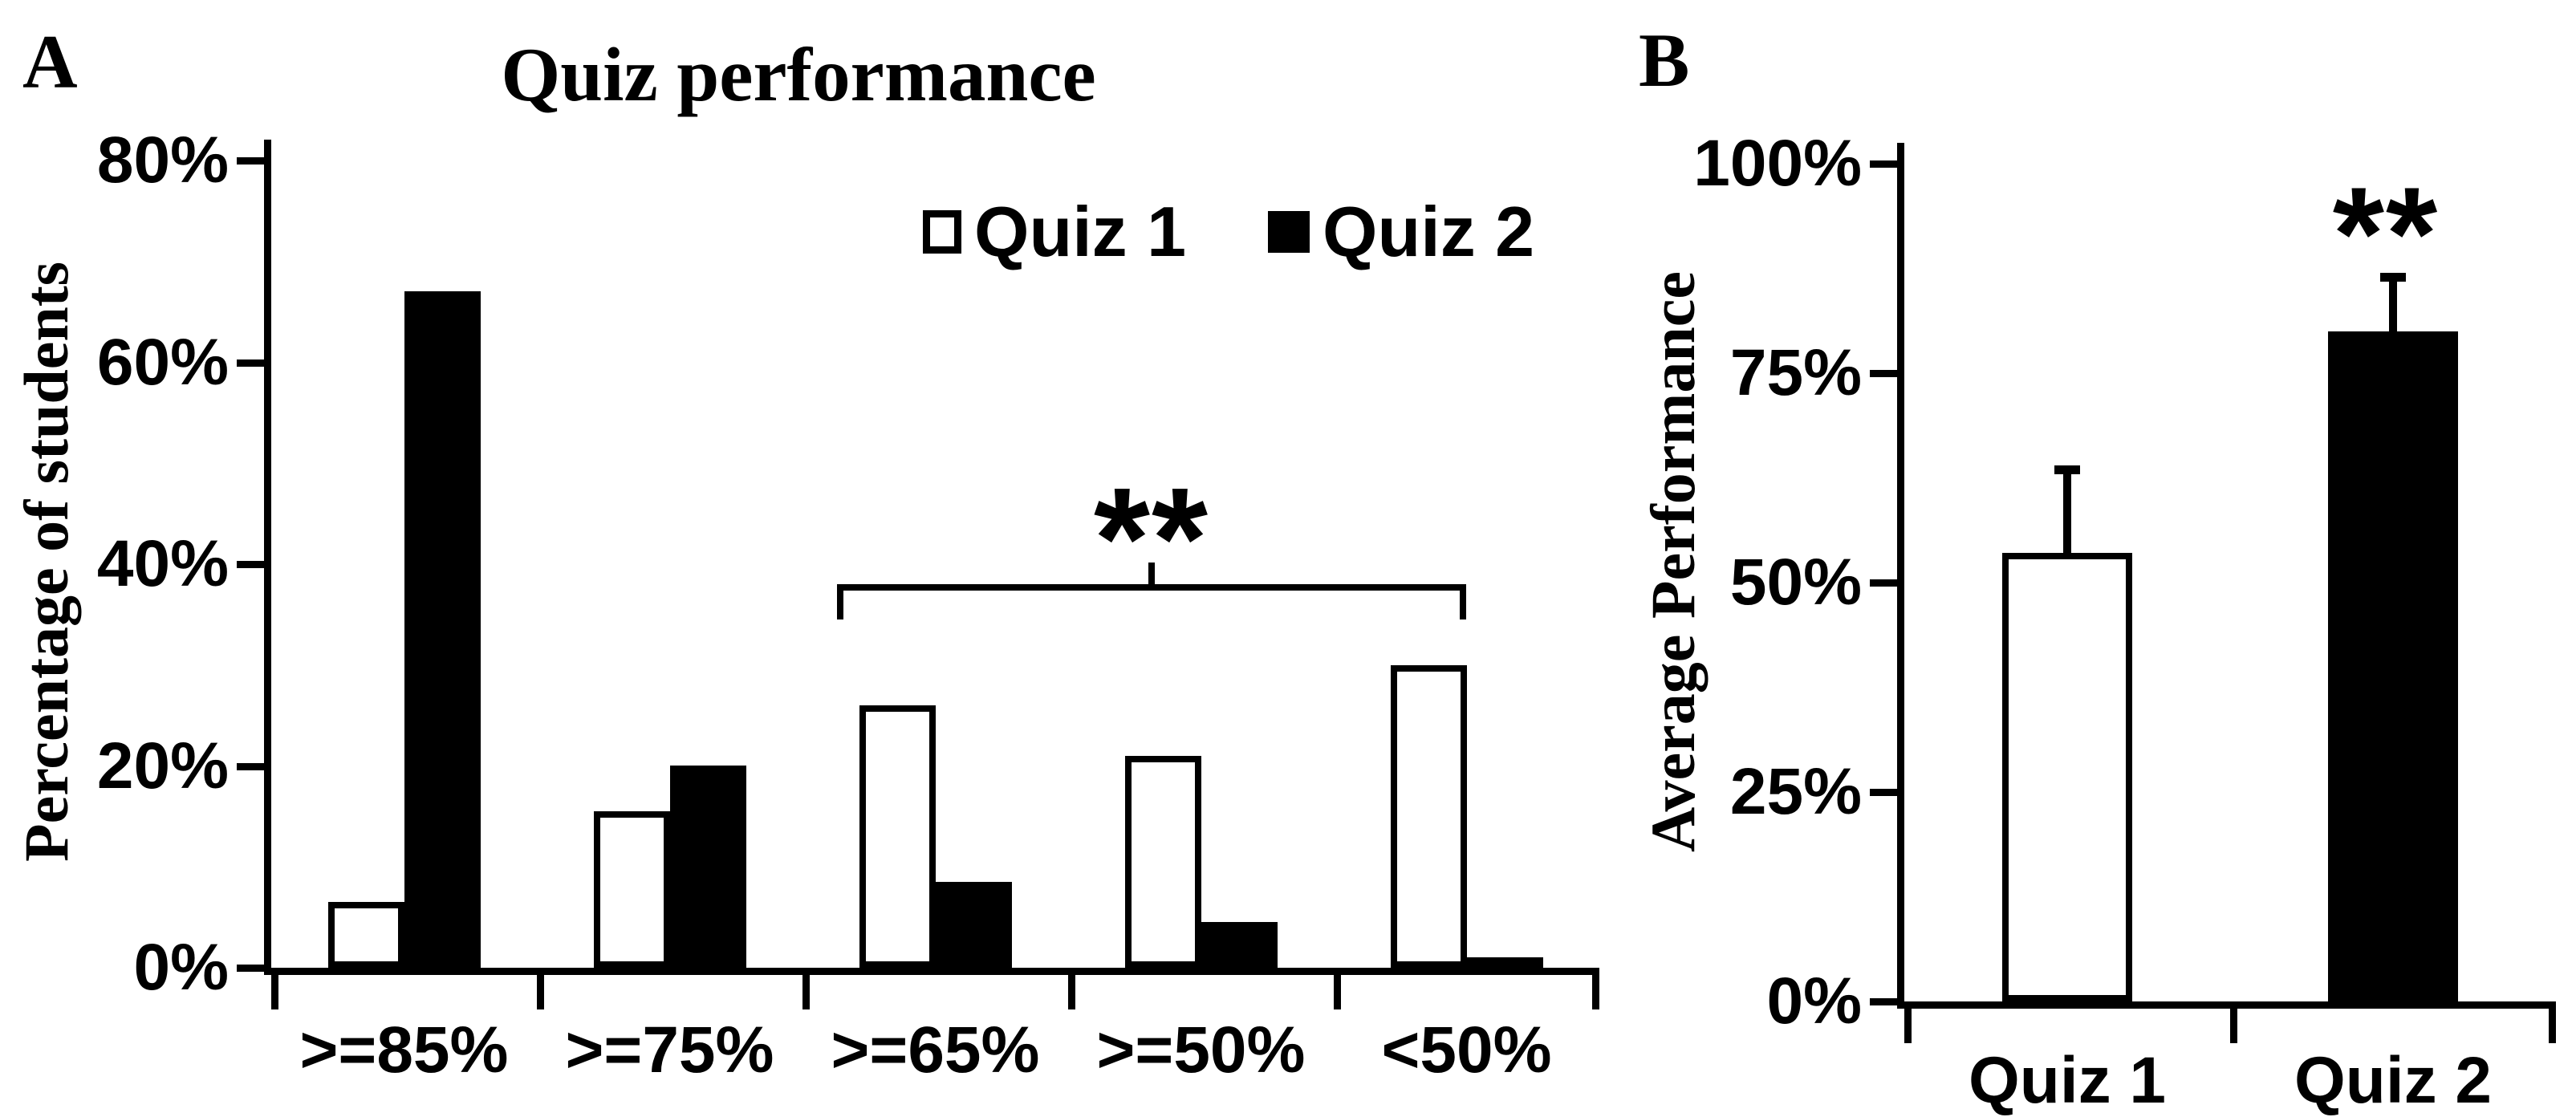  I want to click on x-category-label-65: >=65%, so click(936, 1050).